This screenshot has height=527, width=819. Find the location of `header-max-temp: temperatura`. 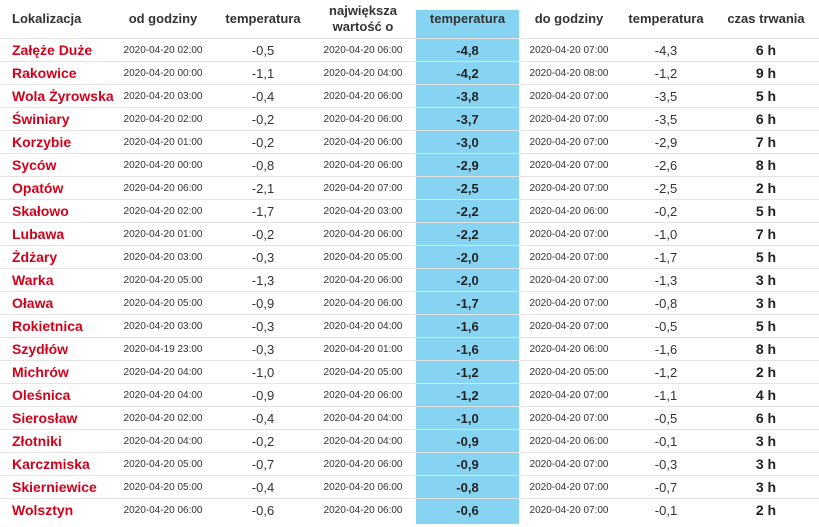

header-max-temp: temperatura is located at coordinates (467, 18).